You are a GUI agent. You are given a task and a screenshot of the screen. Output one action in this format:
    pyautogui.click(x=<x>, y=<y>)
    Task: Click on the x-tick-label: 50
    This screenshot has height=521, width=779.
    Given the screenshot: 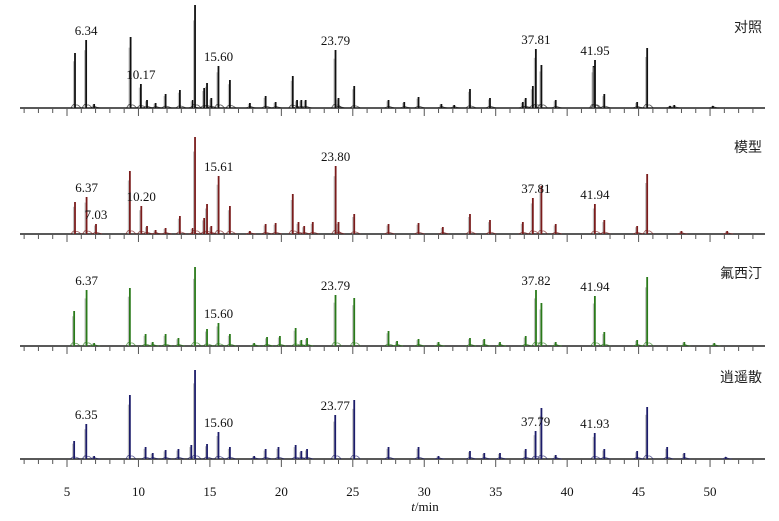 What is the action you would take?
    pyautogui.click(x=710, y=491)
    